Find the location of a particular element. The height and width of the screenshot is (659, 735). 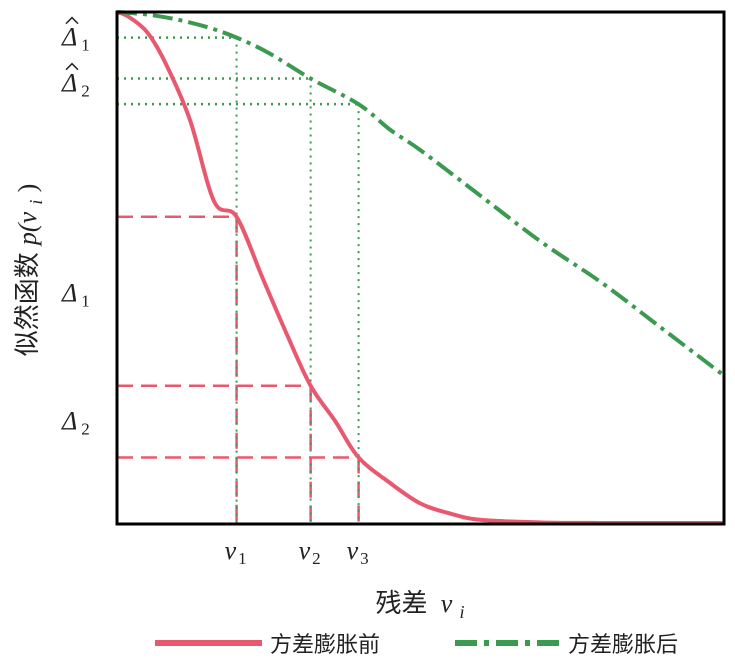

legend-label-before: 方差膨胀前 is located at coordinates (325, 644).